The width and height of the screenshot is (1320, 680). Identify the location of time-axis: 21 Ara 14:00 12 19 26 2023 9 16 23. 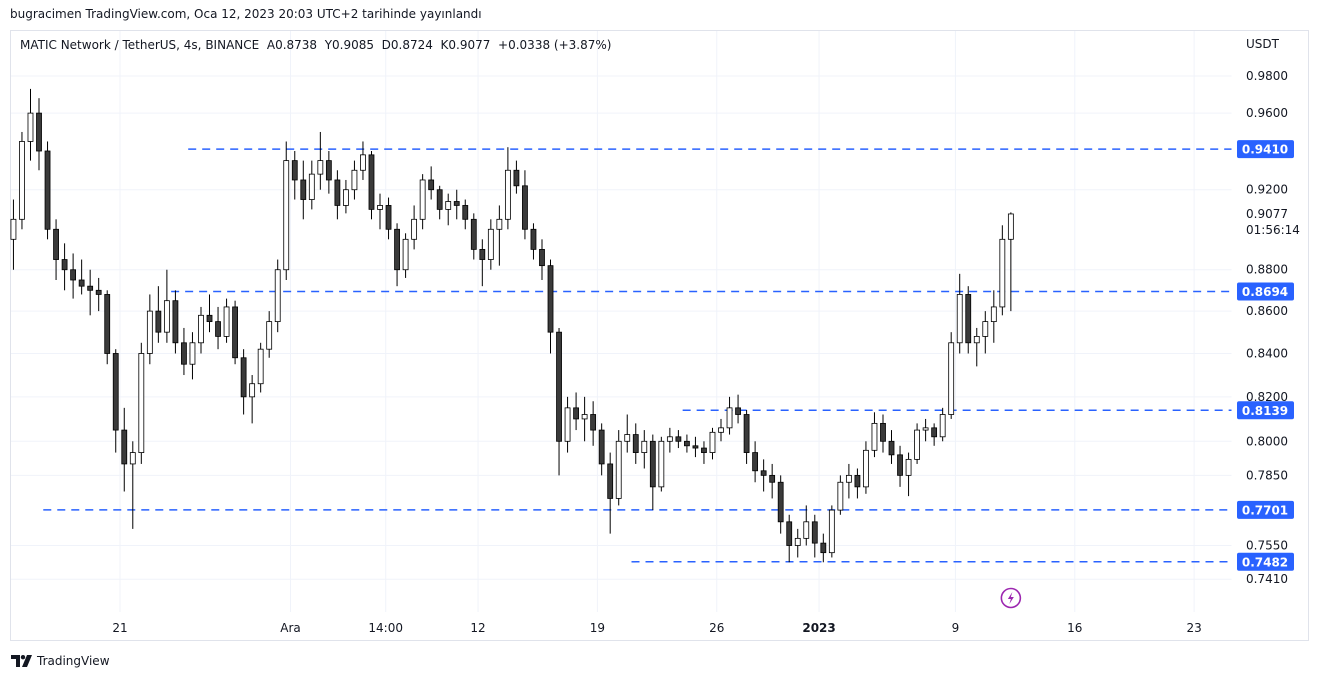
(656, 628).